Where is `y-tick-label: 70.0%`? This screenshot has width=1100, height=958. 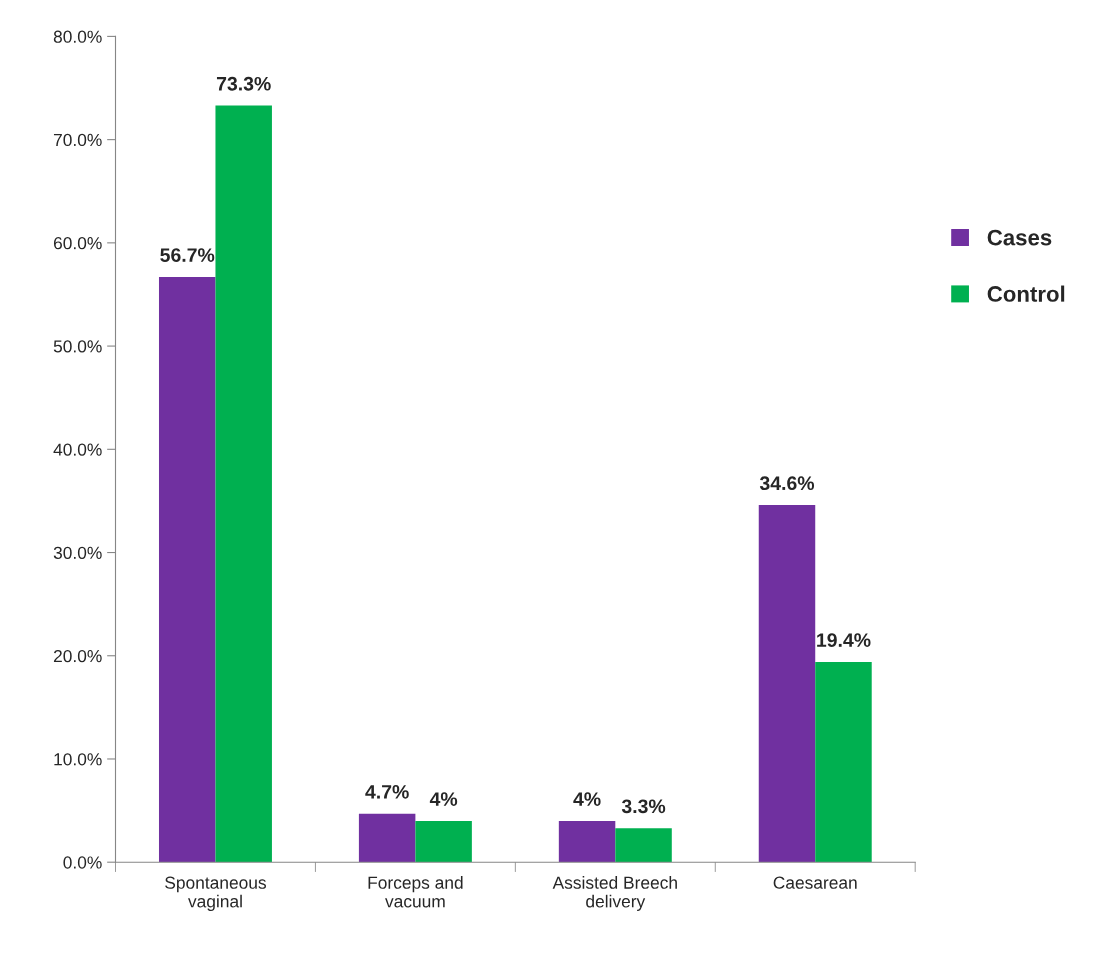
y-tick-label: 70.0% is located at coordinates (77, 140).